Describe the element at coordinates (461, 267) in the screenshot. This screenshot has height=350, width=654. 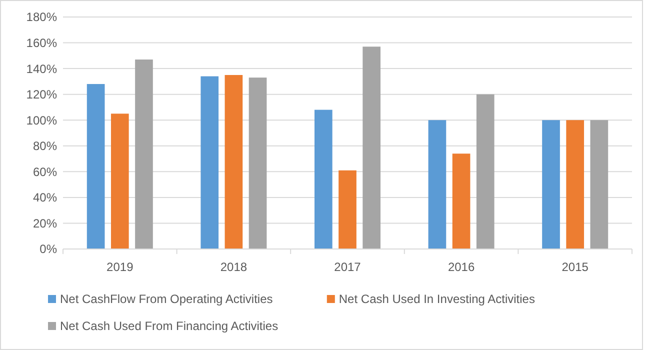
I see `x-tick-label: 2016` at that location.